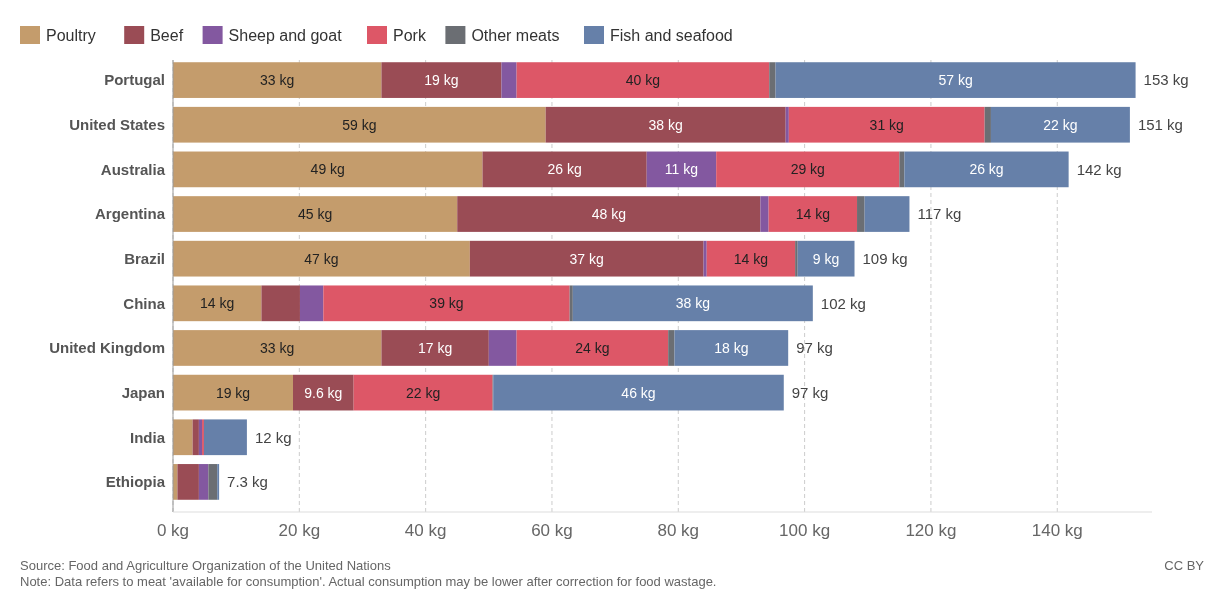  What do you see at coordinates (273, 437) in the screenshot?
I see `total-label: 12 kg` at bounding box center [273, 437].